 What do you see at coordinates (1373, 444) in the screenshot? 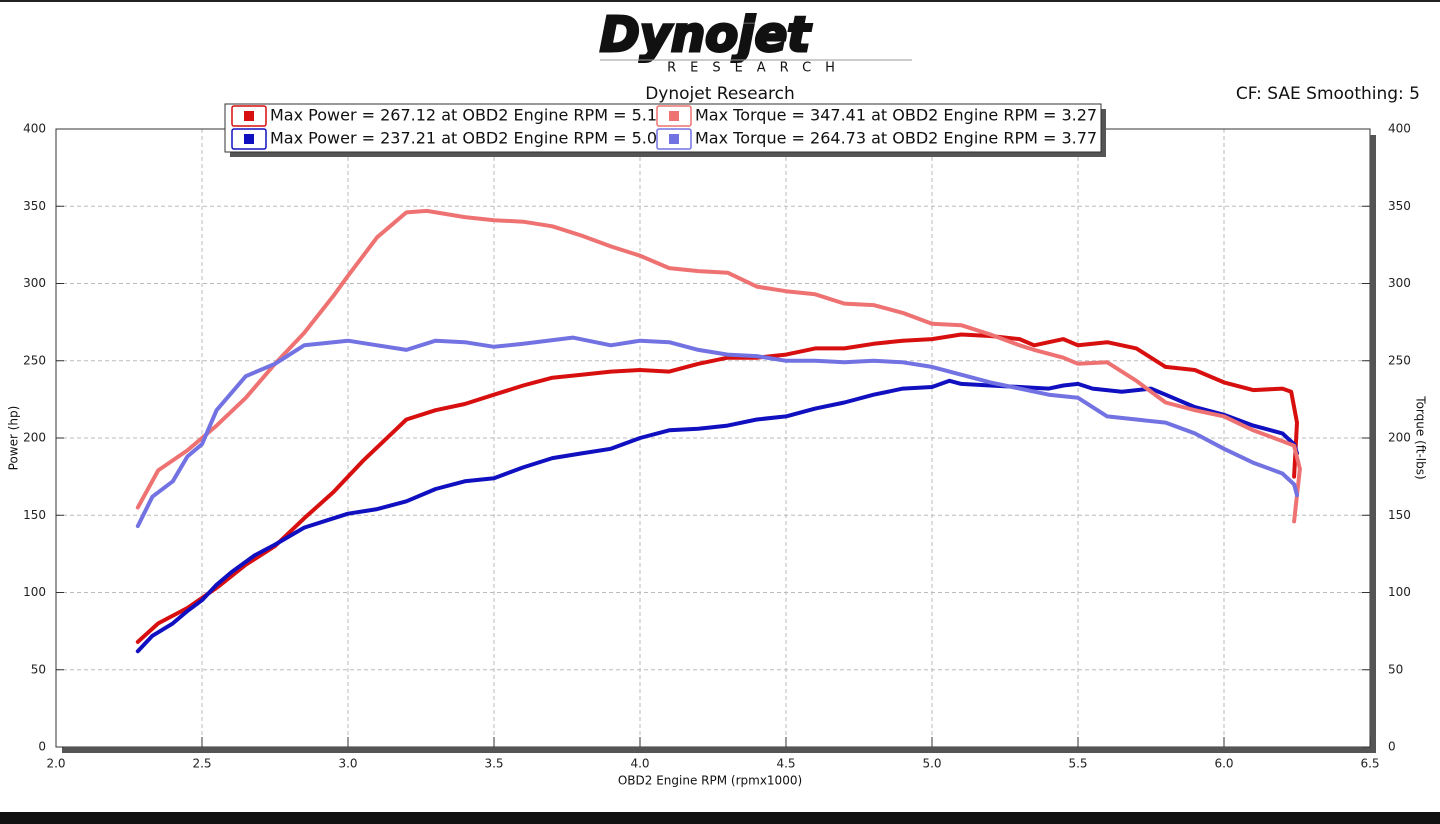
I see `frame-shadow-right` at bounding box center [1373, 444].